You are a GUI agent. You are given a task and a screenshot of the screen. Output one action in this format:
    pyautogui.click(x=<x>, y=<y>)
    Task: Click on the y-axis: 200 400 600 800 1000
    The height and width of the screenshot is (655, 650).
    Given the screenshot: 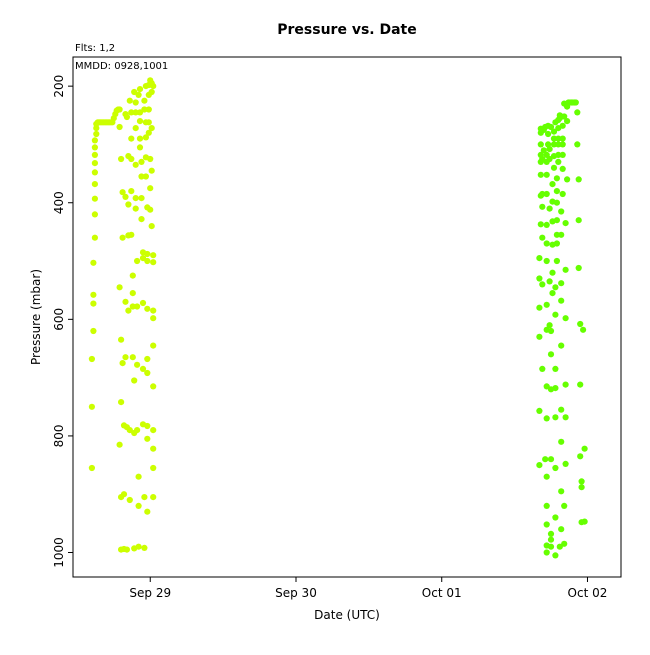 What is the action you would take?
    pyautogui.click(x=62, y=321)
    